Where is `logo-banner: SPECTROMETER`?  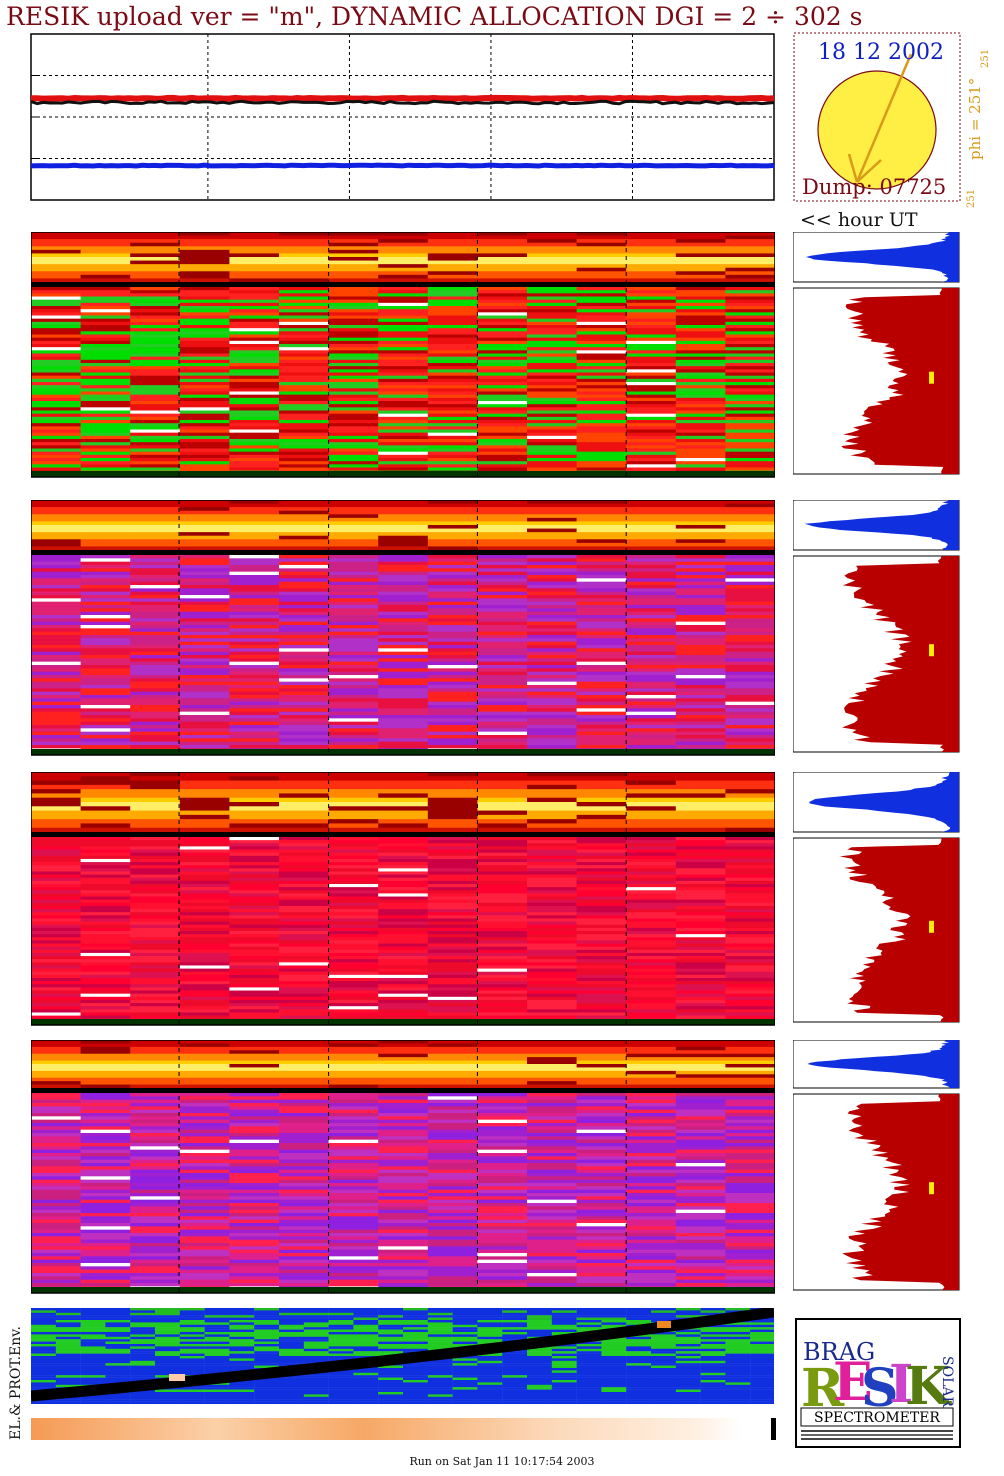 logo-banner: SPECTROMETER is located at coordinates (877, 1418).